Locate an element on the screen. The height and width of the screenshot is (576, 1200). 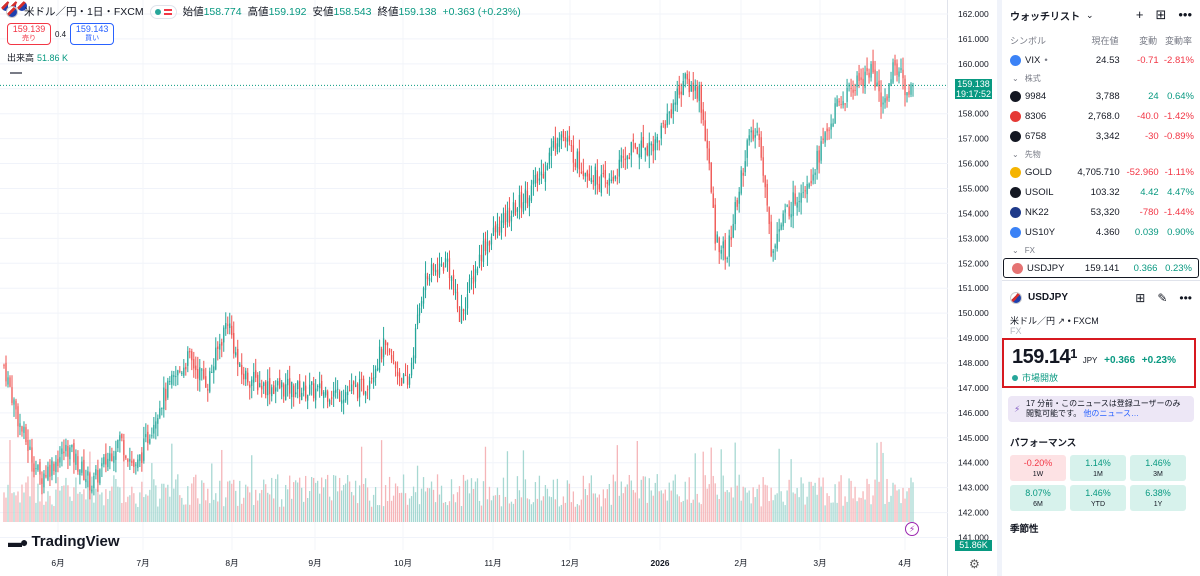
edit-icon: ✎ is located at coordinates (1162, 297).